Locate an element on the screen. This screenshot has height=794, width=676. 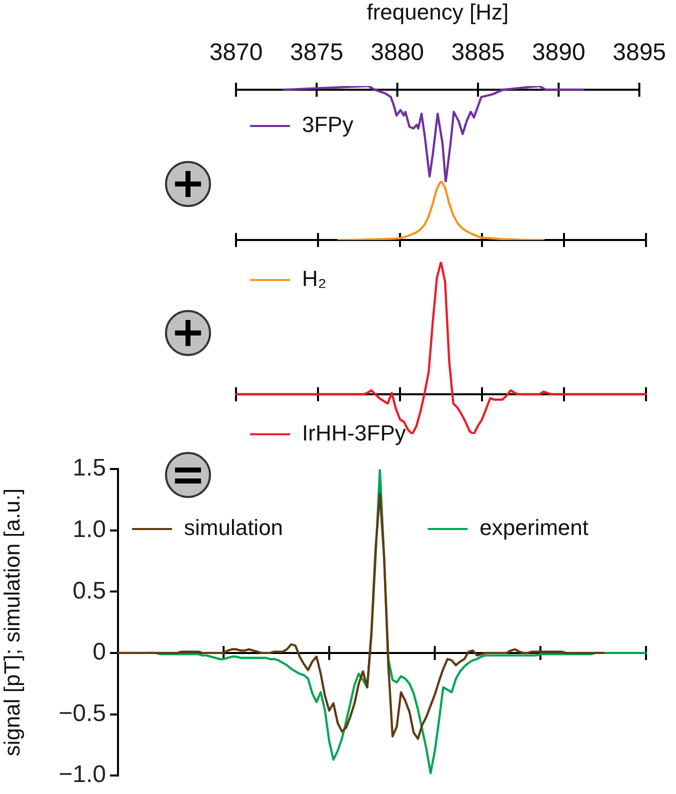
y-tick-label: −1.0 is located at coordinates (82, 774).